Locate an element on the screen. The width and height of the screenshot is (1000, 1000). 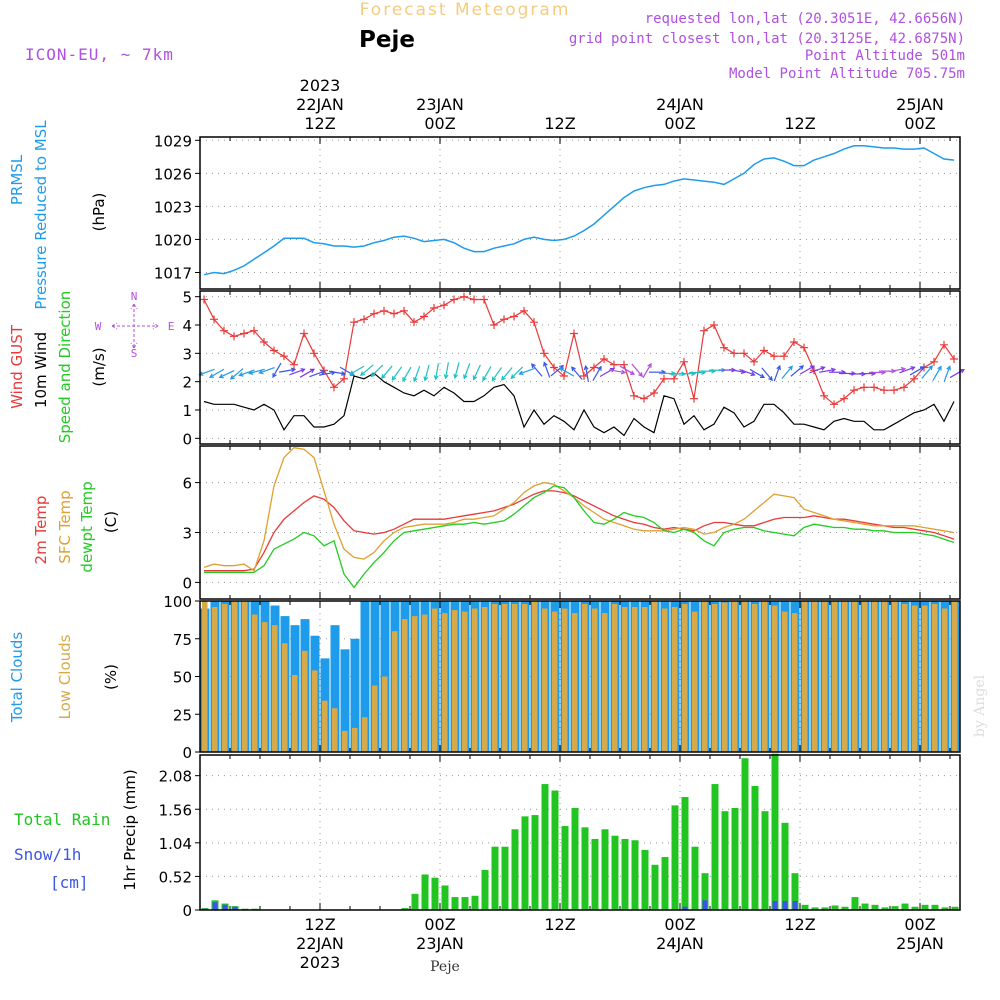
total-cloud-bar is located at coordinates (335, 688).